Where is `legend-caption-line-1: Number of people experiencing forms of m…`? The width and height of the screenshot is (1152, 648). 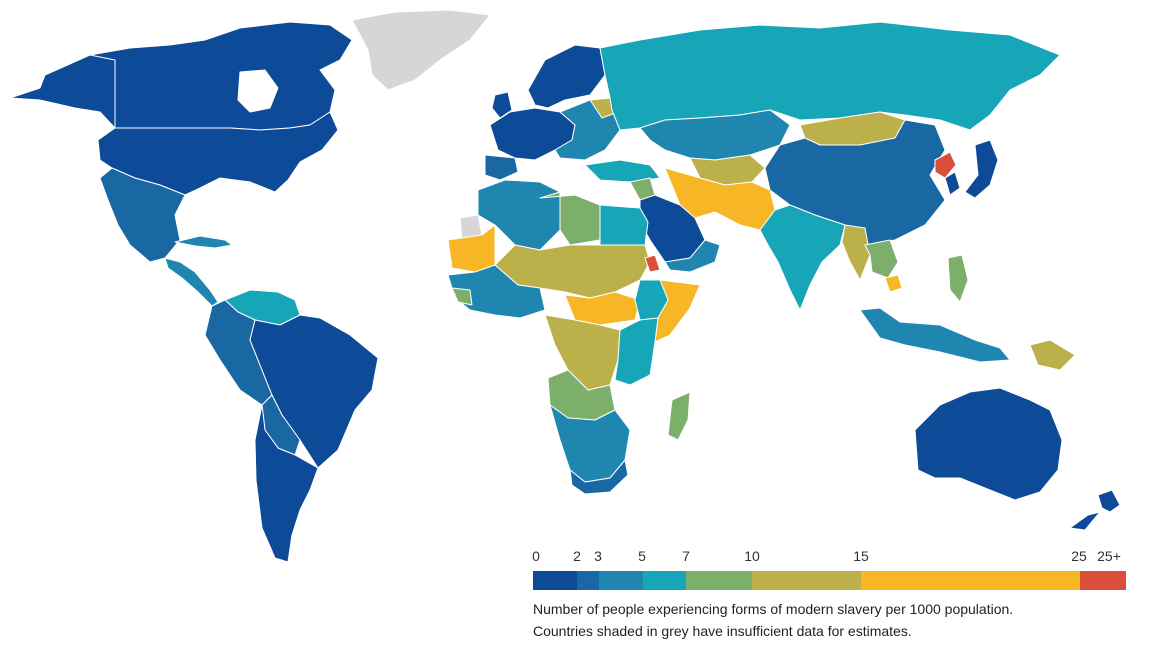 legend-caption-line-1: Number of people experiencing forms of m… is located at coordinates (773, 609).